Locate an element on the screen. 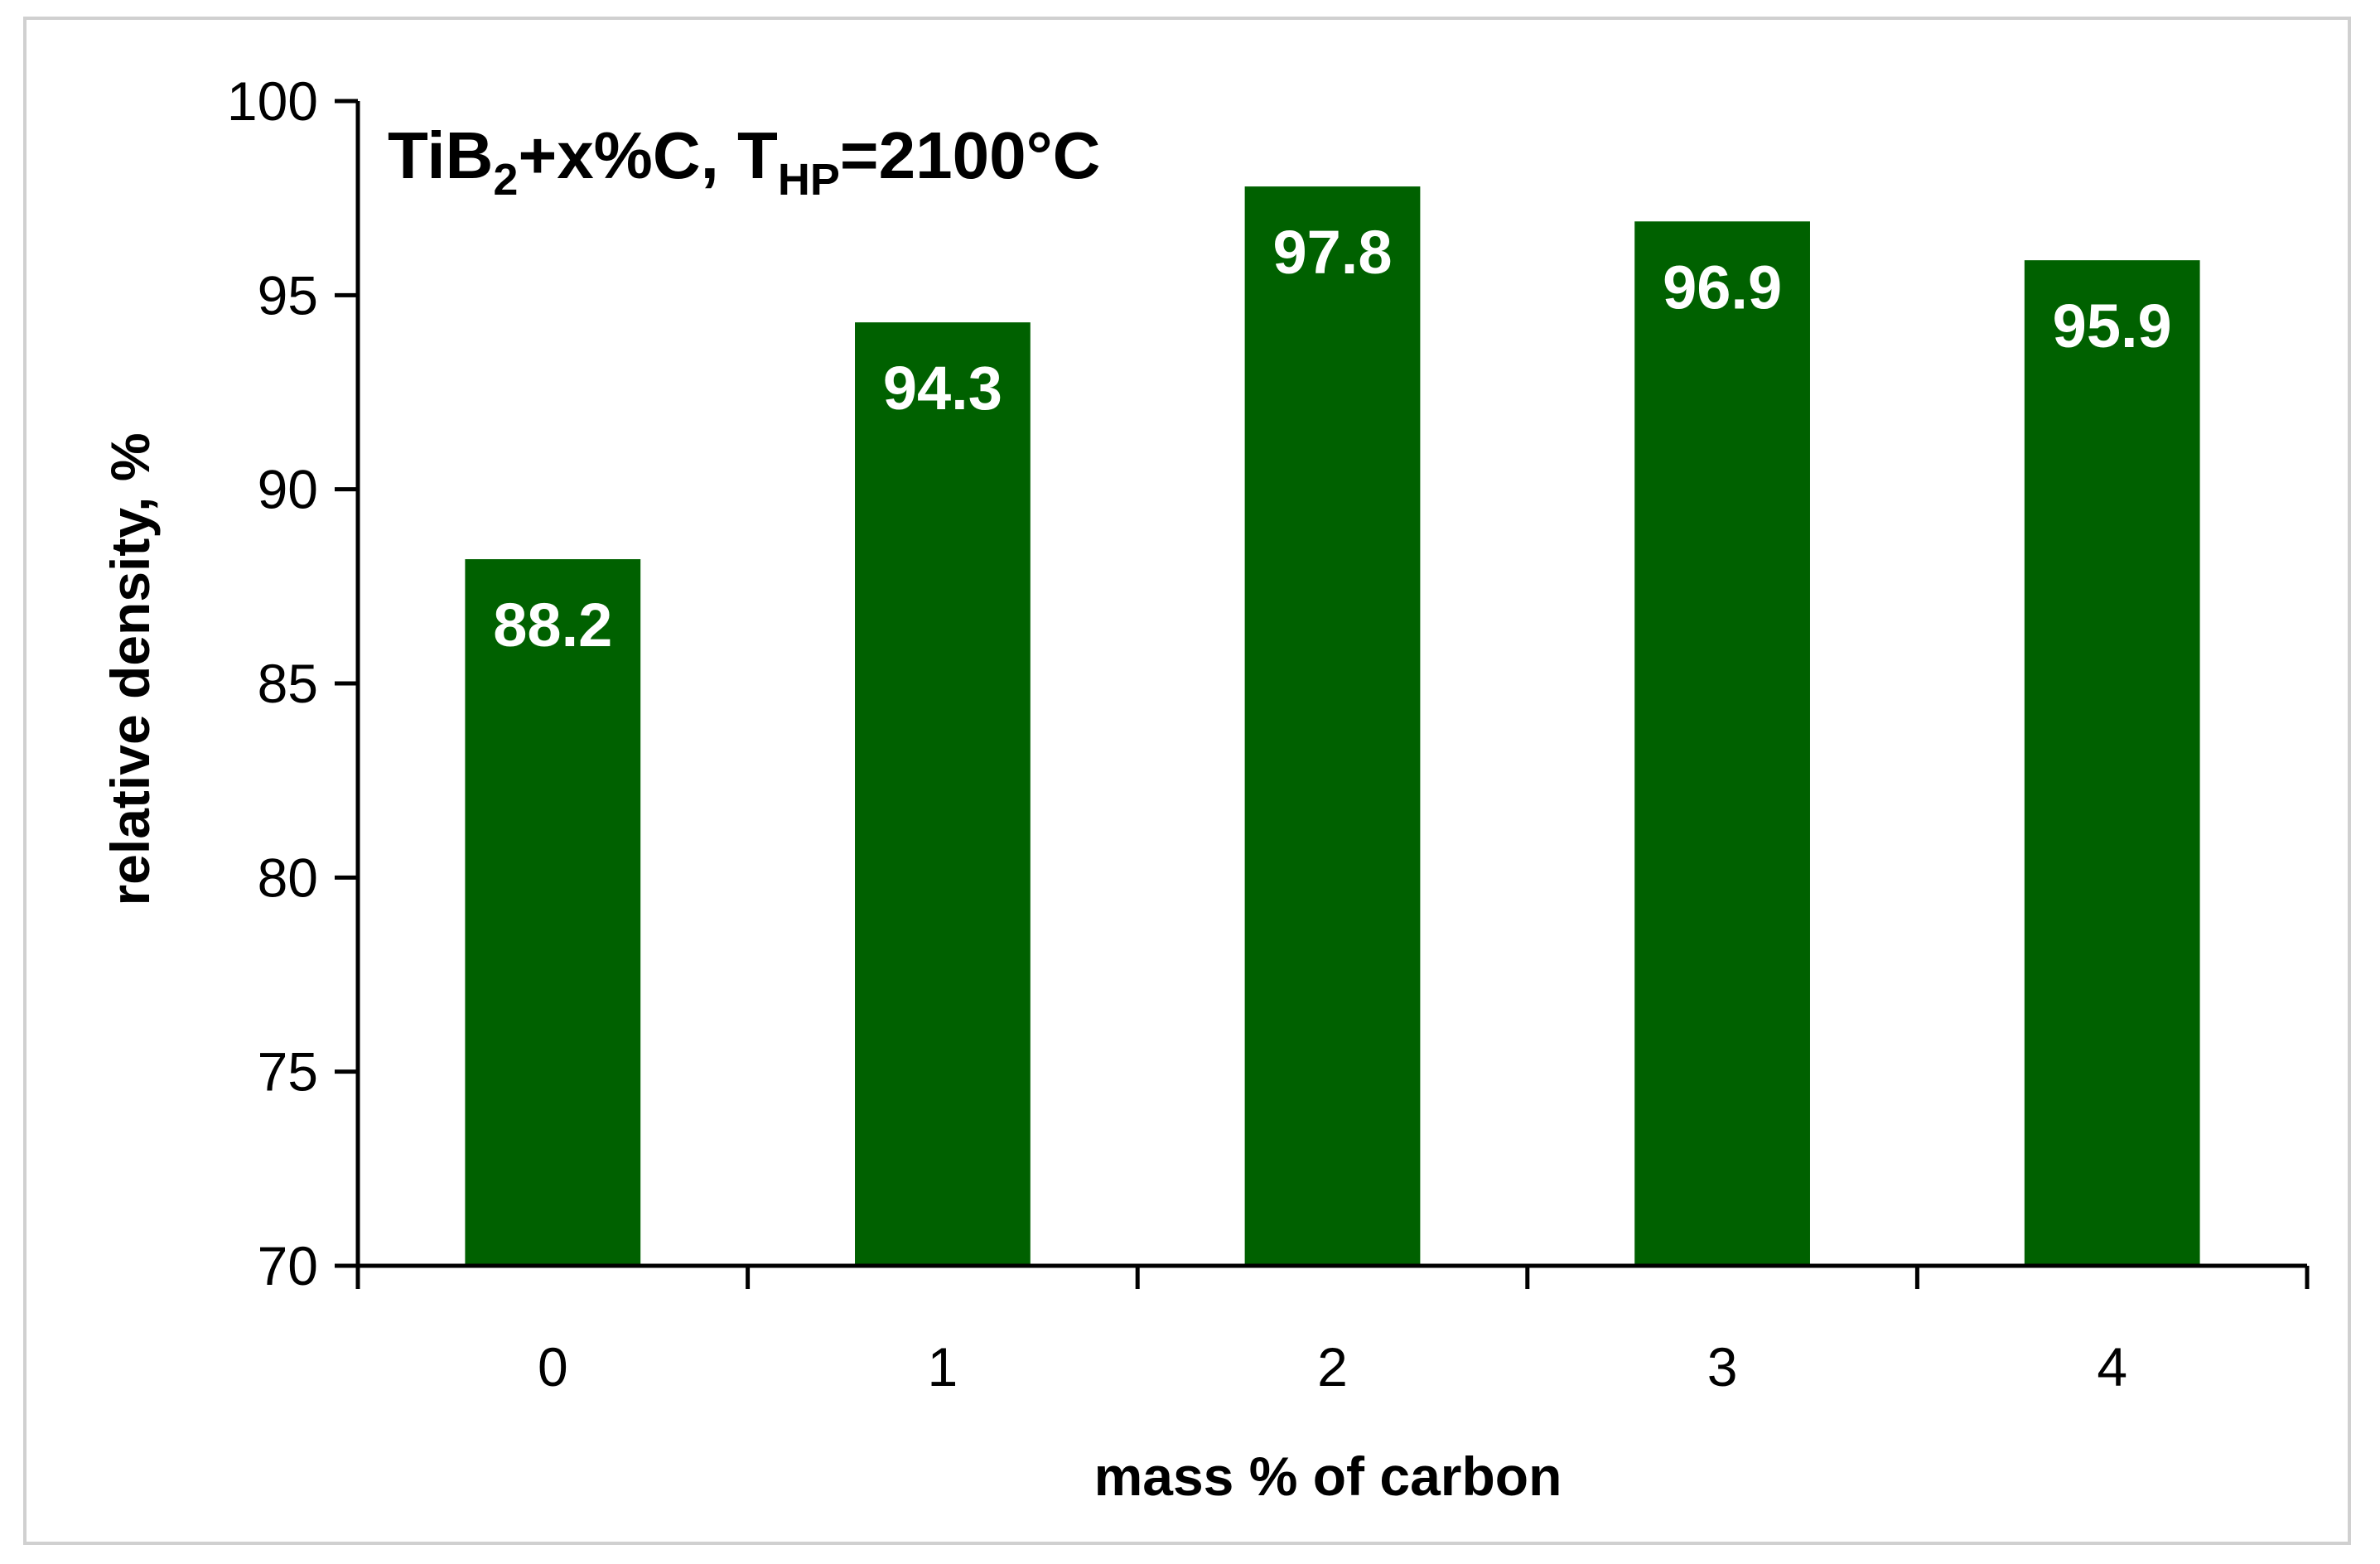 Image resolution: width=2380 pixels, height=1564 pixels. y-tick-label: 75 is located at coordinates (288, 1072).